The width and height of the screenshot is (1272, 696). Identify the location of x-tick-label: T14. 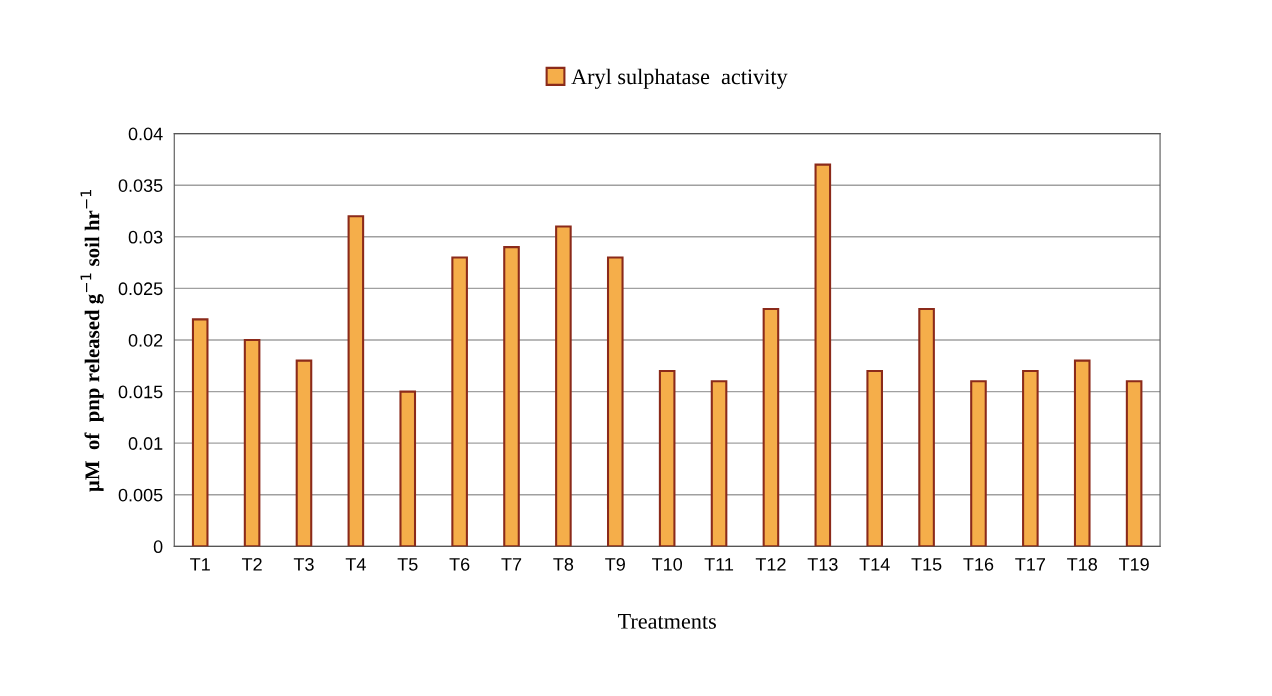
(874, 564).